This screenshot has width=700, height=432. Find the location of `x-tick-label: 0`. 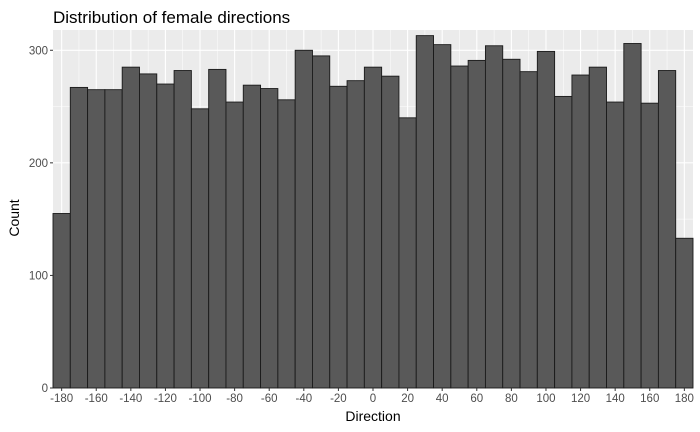

x-tick-label: 0 is located at coordinates (373, 399).